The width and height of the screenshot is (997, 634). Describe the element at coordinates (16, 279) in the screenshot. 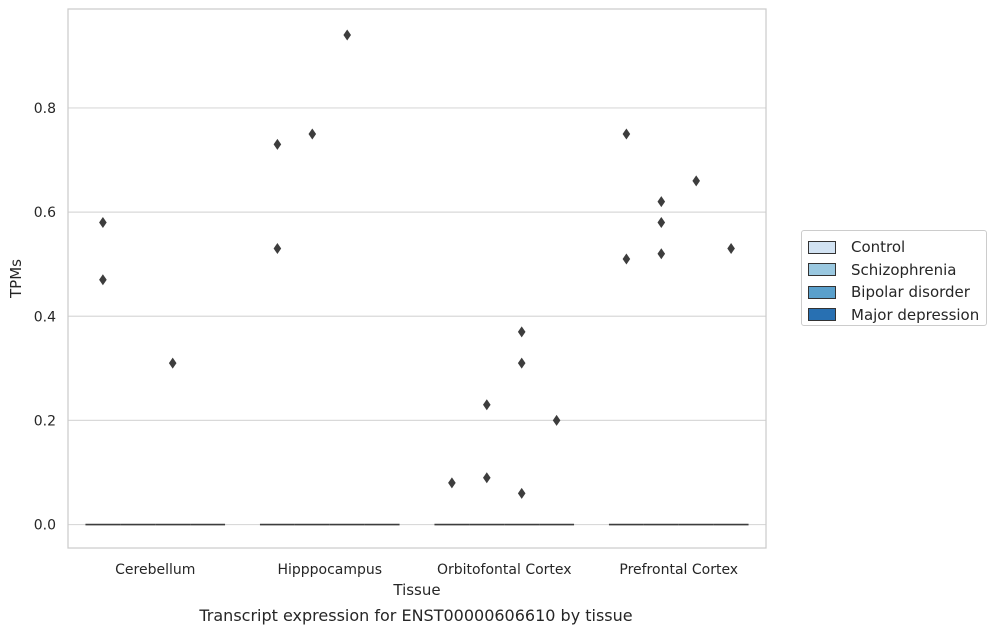

I see `y-axis-label: TPMs` at that location.